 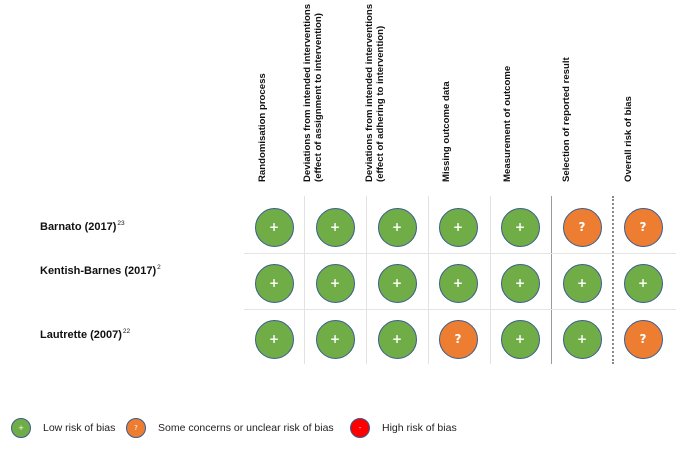 What do you see at coordinates (246, 428) in the screenshot?
I see `legend-label: Some concerns or unclear risk of bias` at bounding box center [246, 428].